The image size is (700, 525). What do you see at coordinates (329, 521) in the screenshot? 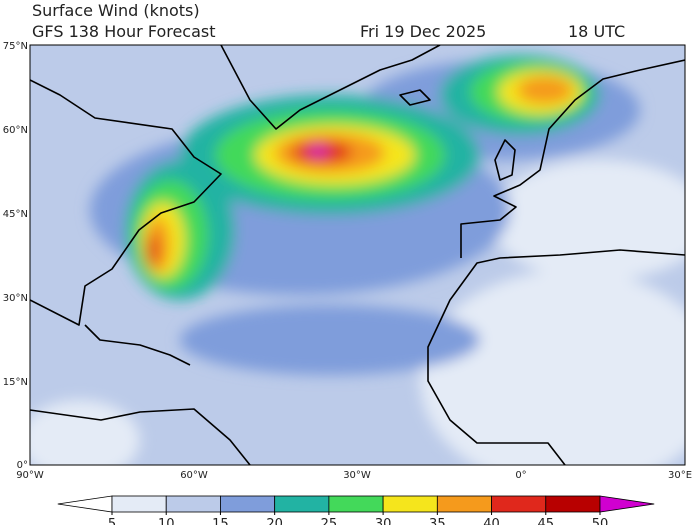
I see `colorbar-tick-label: 25` at bounding box center [329, 521].